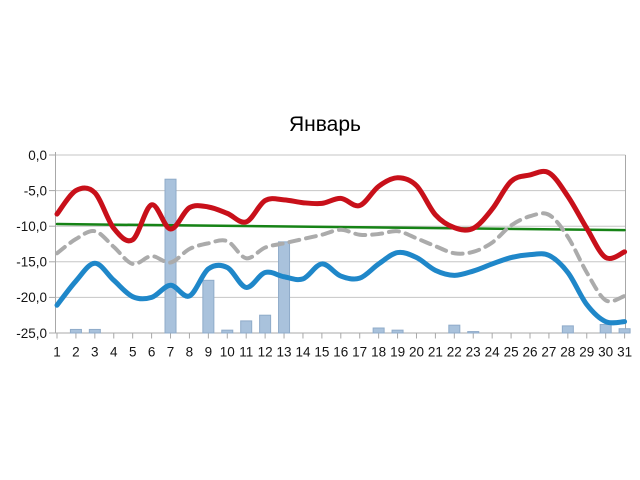 This screenshot has height=480, width=640. I want to click on y-tick-label: -20,0, so click(31, 297).